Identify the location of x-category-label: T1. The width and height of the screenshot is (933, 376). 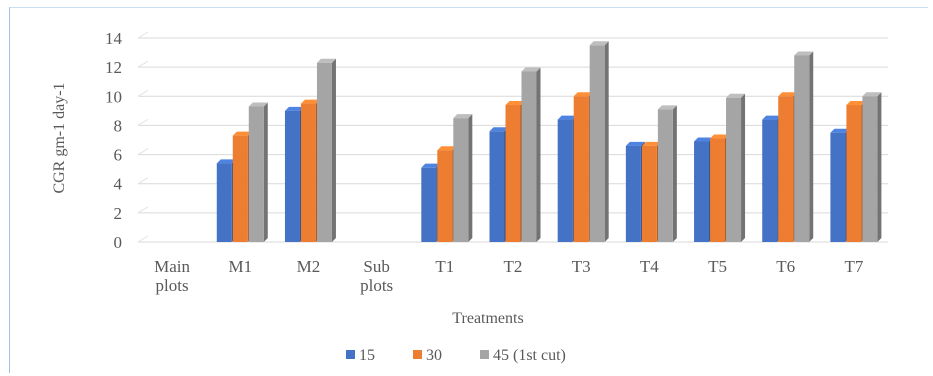
(444, 266).